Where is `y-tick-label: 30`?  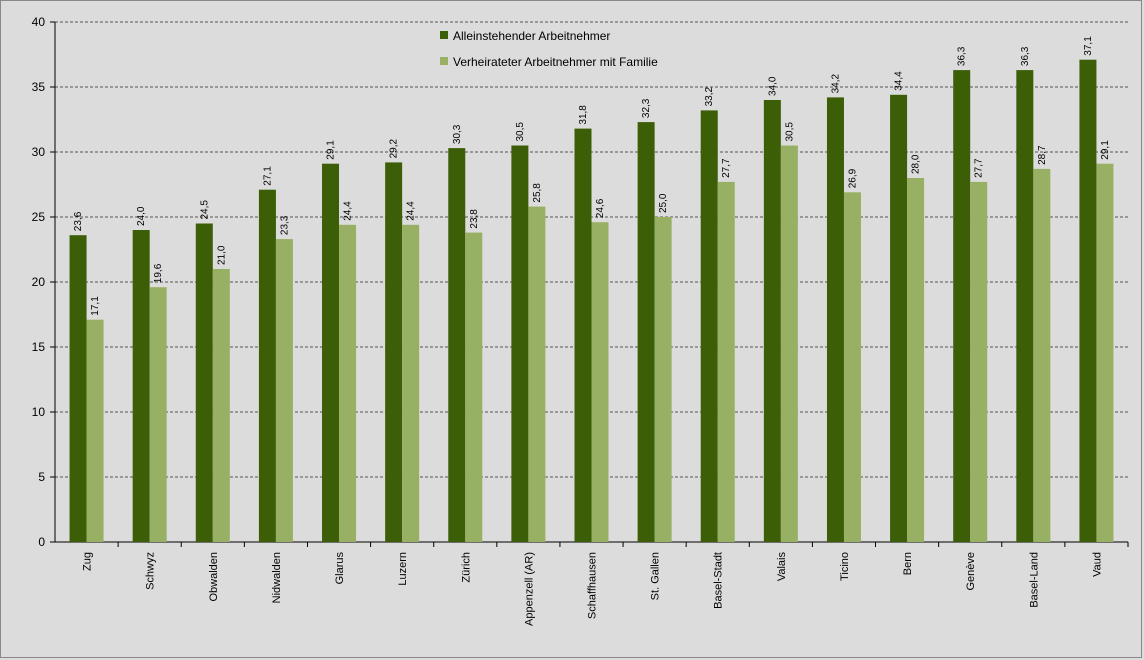
y-tick-label: 30 is located at coordinates (39, 152).